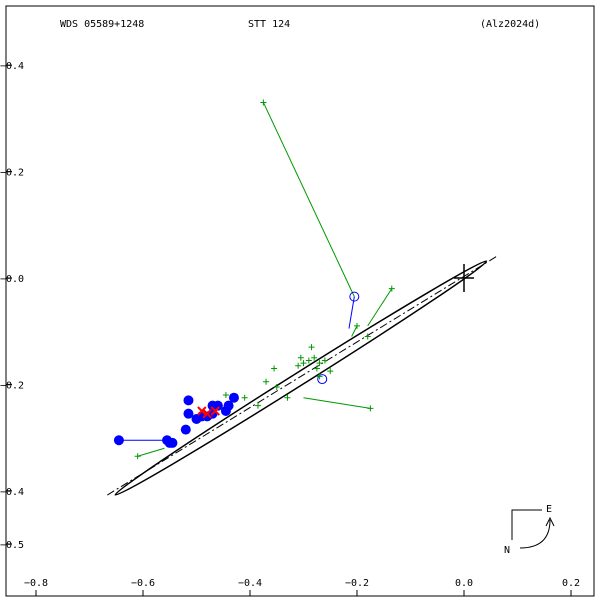 Image resolution: width=600 pixels, height=600 pixels. What do you see at coordinates (549, 509) in the screenshot?
I see `compass-east-label: E` at bounding box center [549, 509].